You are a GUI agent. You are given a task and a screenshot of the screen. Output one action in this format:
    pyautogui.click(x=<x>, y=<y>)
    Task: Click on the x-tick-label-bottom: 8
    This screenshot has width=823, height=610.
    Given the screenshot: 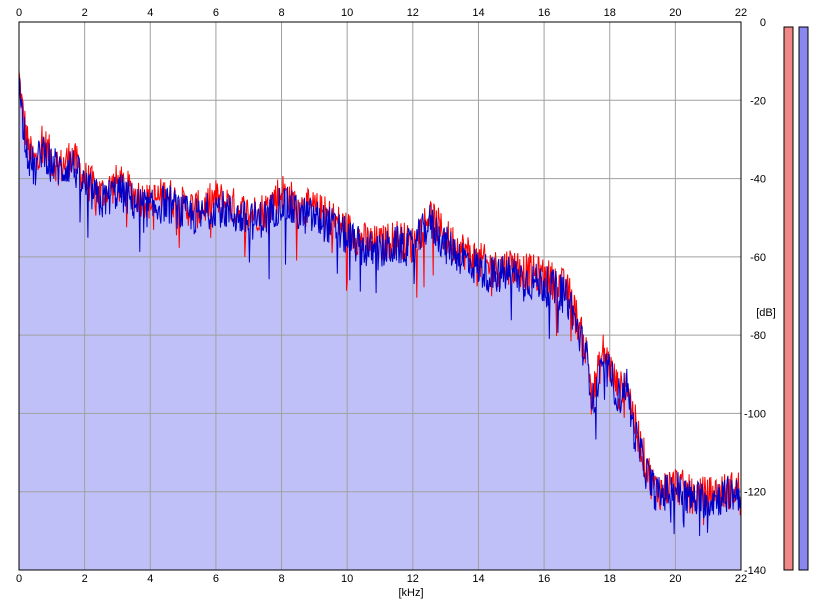 What is the action you would take?
    pyautogui.click(x=281, y=579)
    